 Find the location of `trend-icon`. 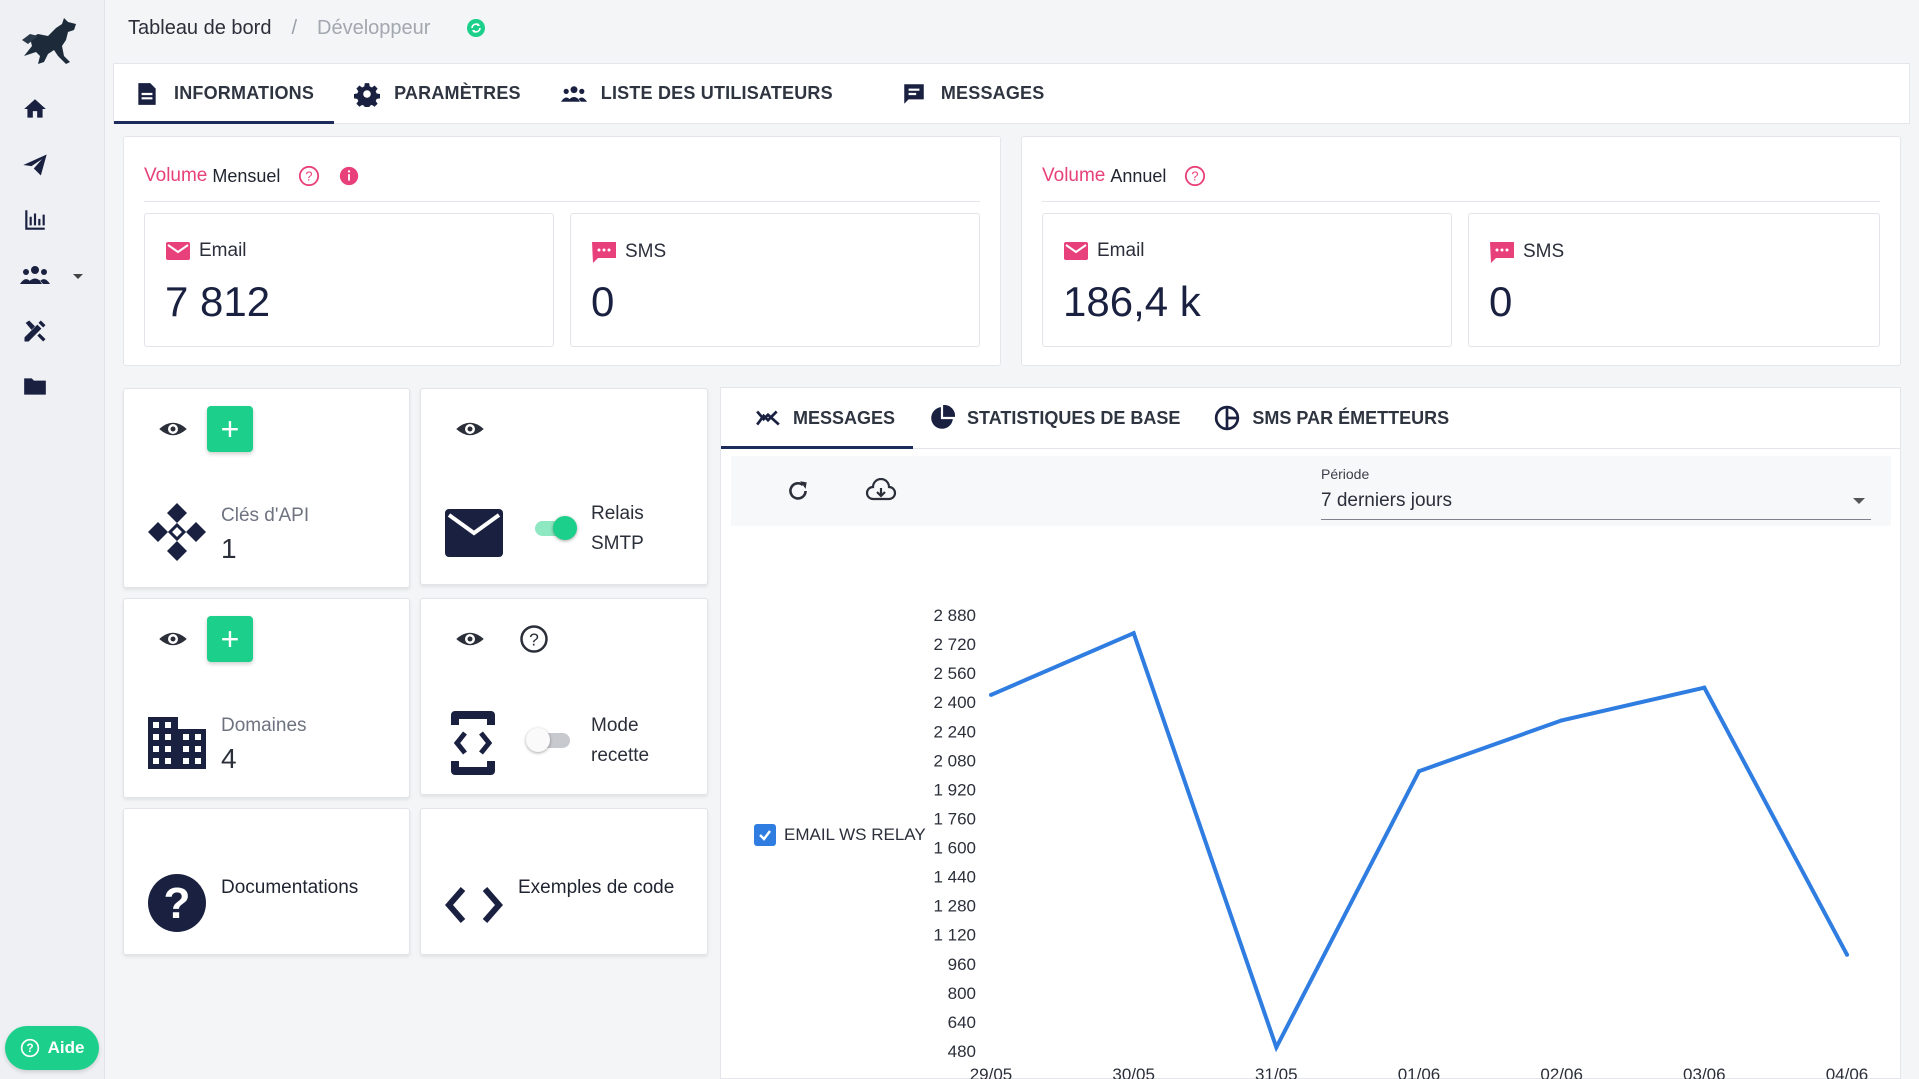

trend-icon is located at coordinates (768, 418).